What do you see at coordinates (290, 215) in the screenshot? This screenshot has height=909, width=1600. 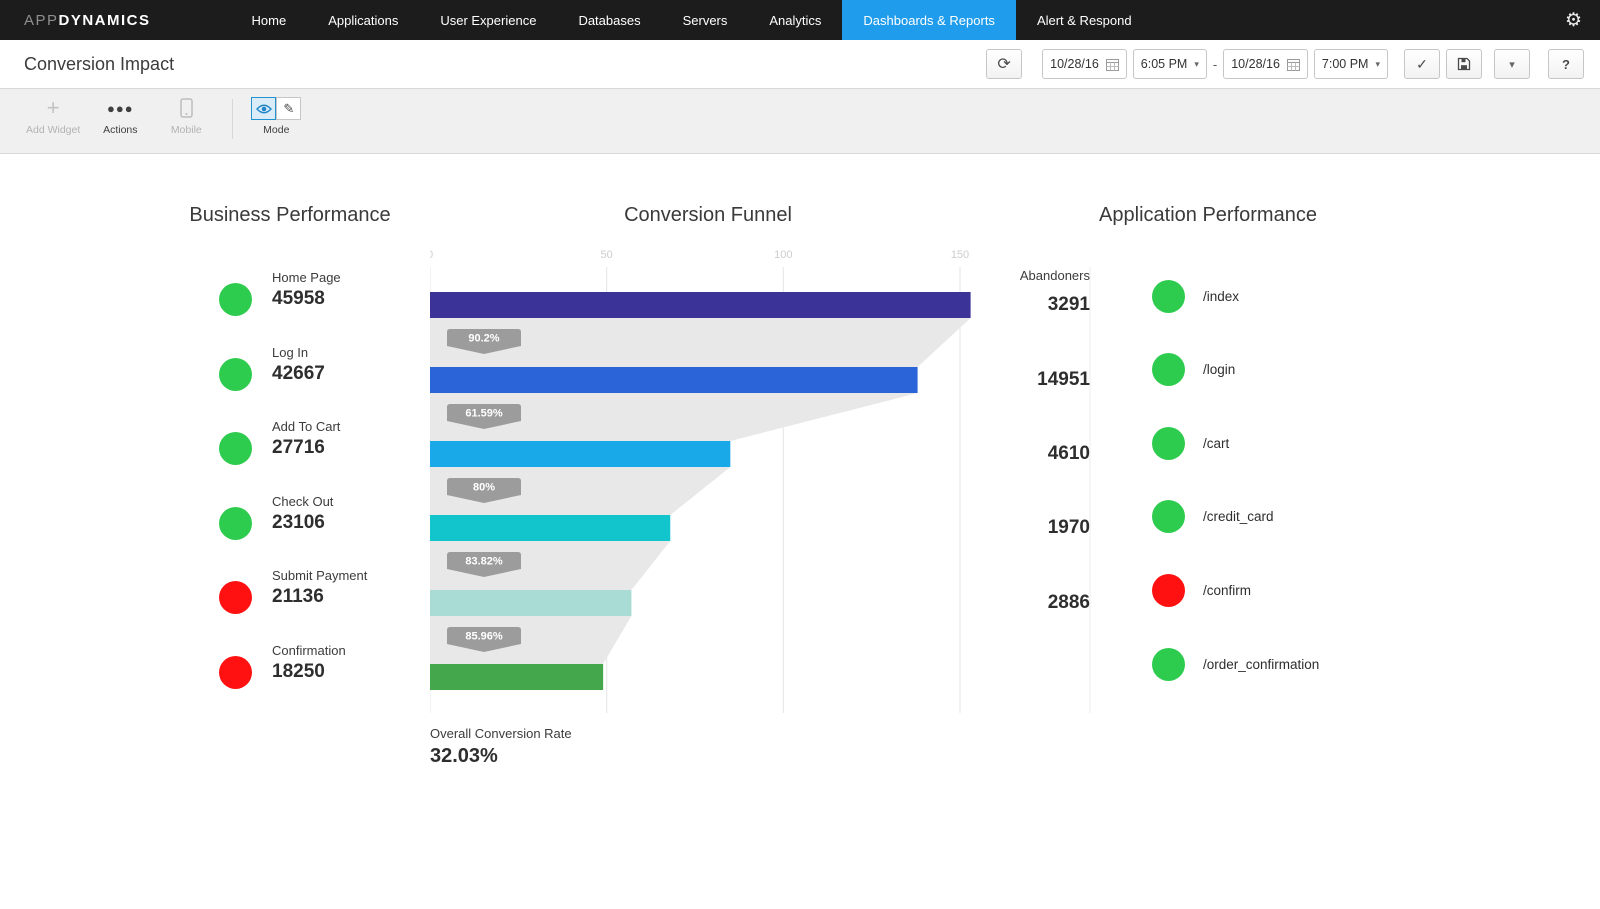 I see `business-performance-title: Business Performance` at bounding box center [290, 215].